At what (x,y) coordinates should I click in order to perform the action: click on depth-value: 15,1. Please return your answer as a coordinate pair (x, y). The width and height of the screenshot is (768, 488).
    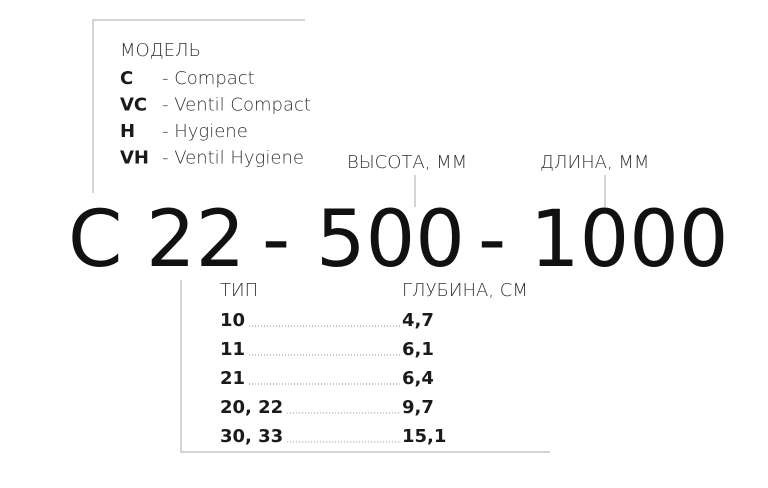
    Looking at the image, I should click on (424, 436).